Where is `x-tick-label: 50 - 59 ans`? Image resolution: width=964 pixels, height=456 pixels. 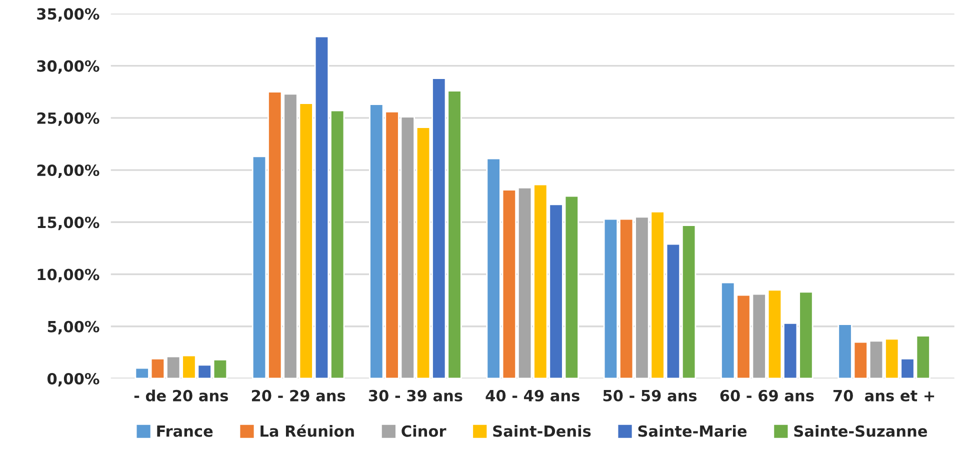
x-tick-label: 50 - 59 ans is located at coordinates (650, 396).